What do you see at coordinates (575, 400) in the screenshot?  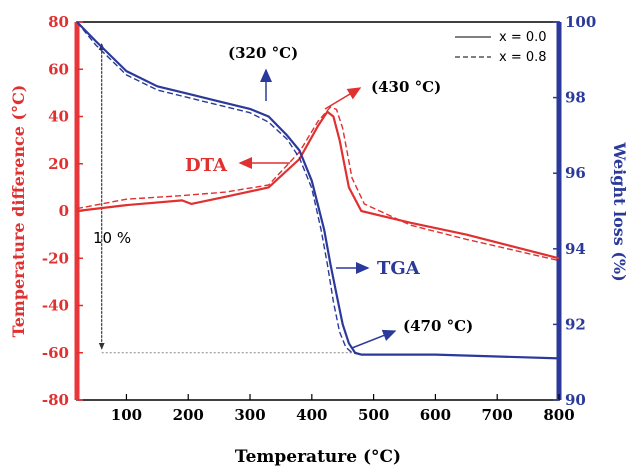 I see `y-right-tick-label: 90` at bounding box center [575, 400].